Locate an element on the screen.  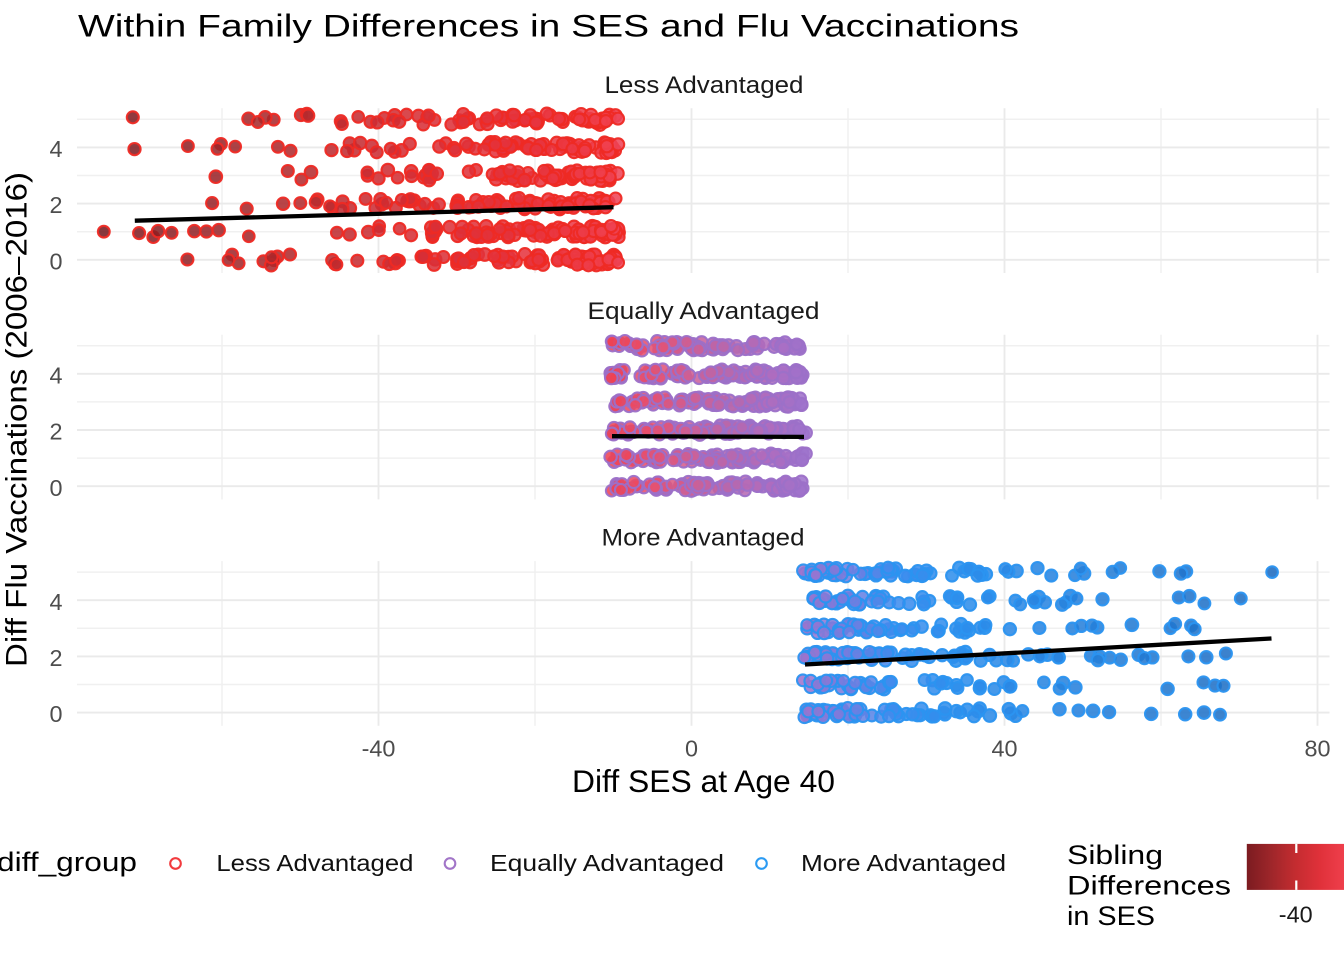
svg-text: in SES is located at coordinates (1111, 916).